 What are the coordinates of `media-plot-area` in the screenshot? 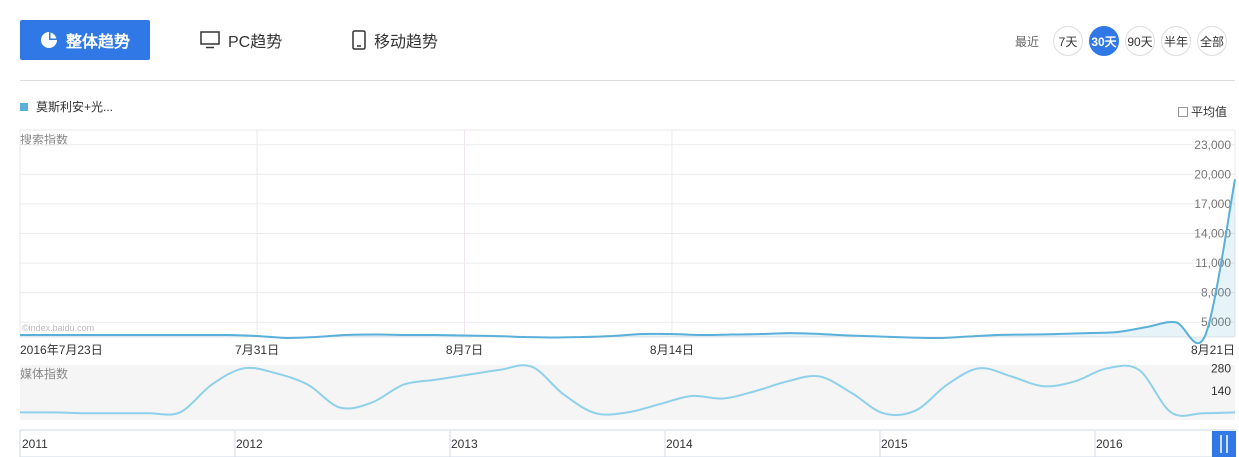 It's located at (627, 392).